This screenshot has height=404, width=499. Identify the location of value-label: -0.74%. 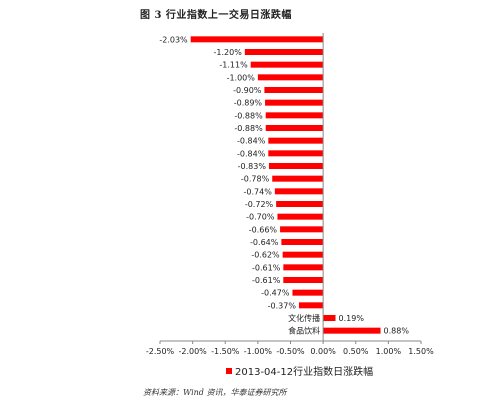
(258, 191).